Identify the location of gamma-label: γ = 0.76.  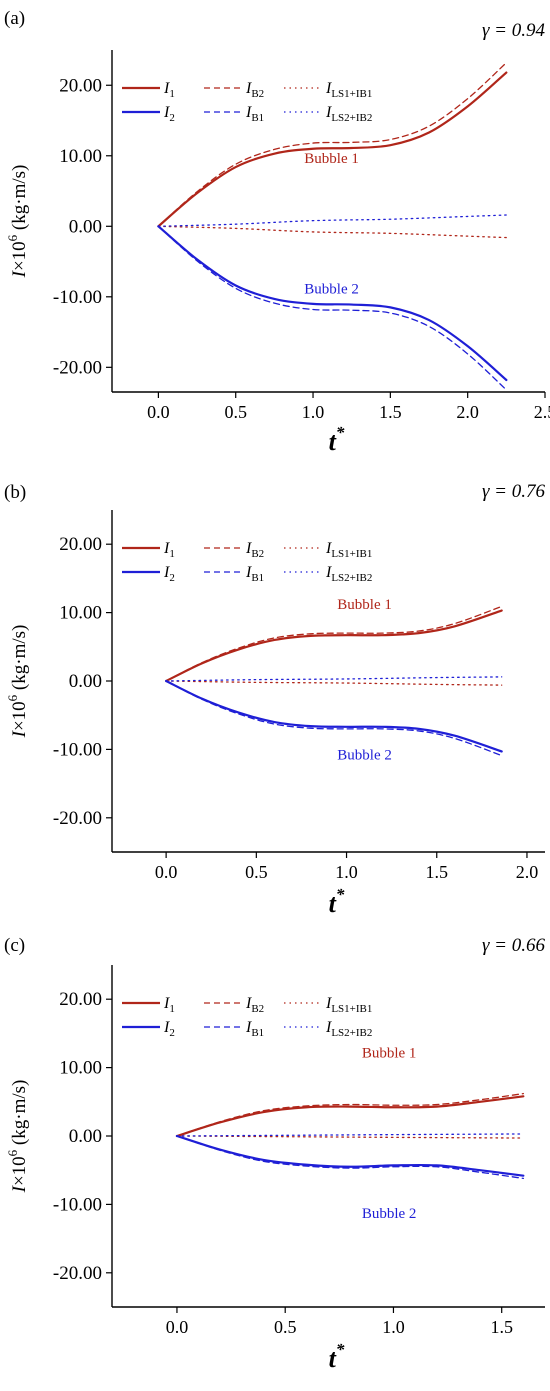
(514, 491).